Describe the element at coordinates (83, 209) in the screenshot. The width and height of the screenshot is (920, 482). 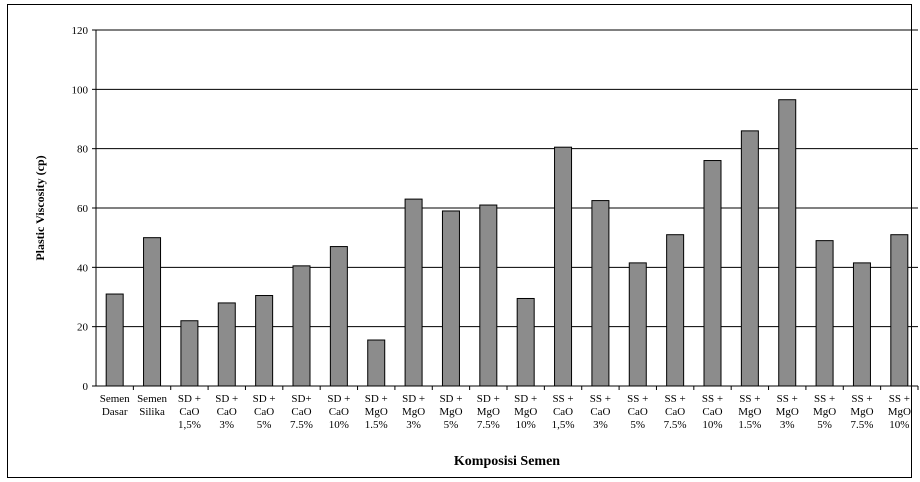
I see `y-tick-label: 60` at that location.